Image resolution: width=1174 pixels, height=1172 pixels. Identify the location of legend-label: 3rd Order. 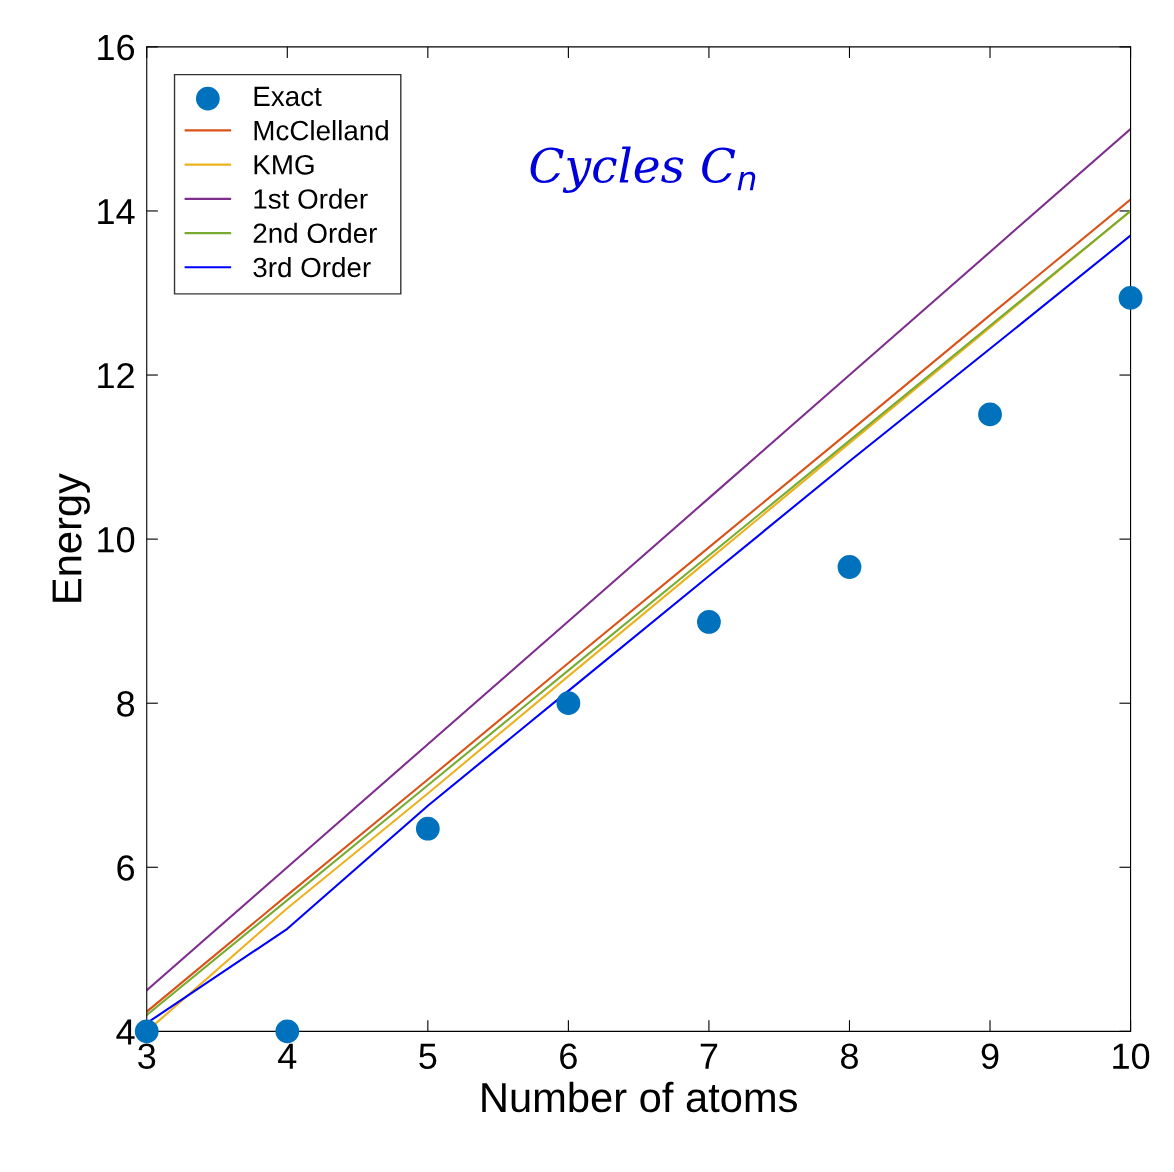
(312, 267).